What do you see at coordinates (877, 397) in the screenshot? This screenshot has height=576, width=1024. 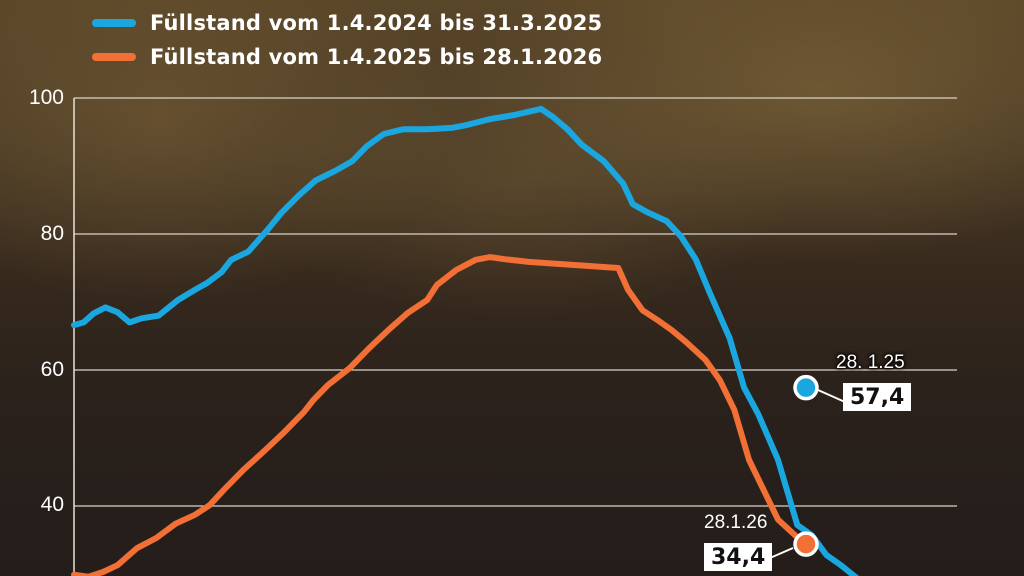 I see `blue-annotation-value: 57,4` at bounding box center [877, 397].